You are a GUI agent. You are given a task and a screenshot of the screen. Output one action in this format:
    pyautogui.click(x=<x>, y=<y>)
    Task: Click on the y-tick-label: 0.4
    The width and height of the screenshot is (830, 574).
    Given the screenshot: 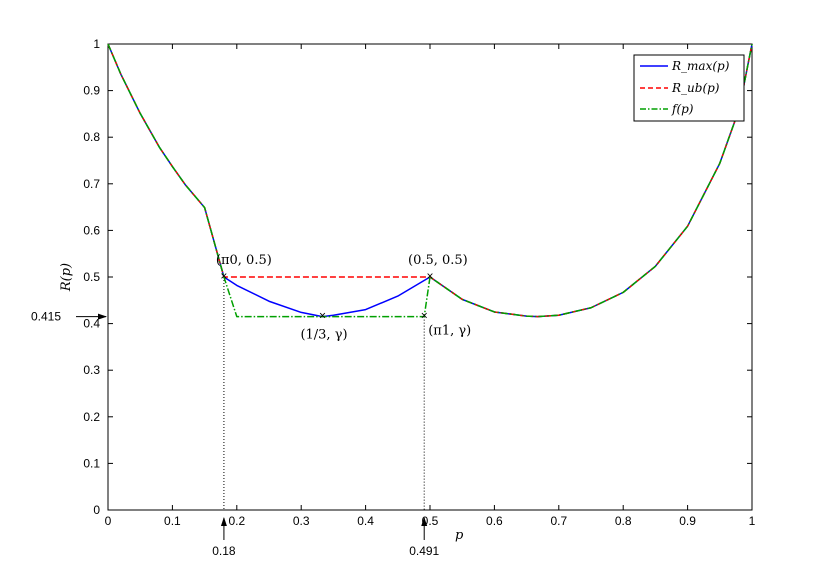 What is the action you would take?
    pyautogui.click(x=91, y=324)
    